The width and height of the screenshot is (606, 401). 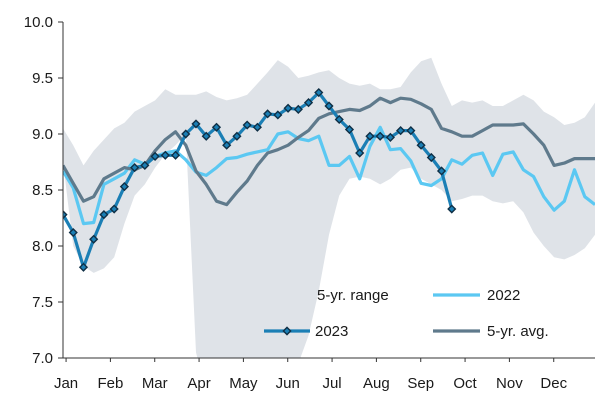 What do you see at coordinates (243, 383) in the screenshot?
I see `x-tick-label: May` at bounding box center [243, 383].